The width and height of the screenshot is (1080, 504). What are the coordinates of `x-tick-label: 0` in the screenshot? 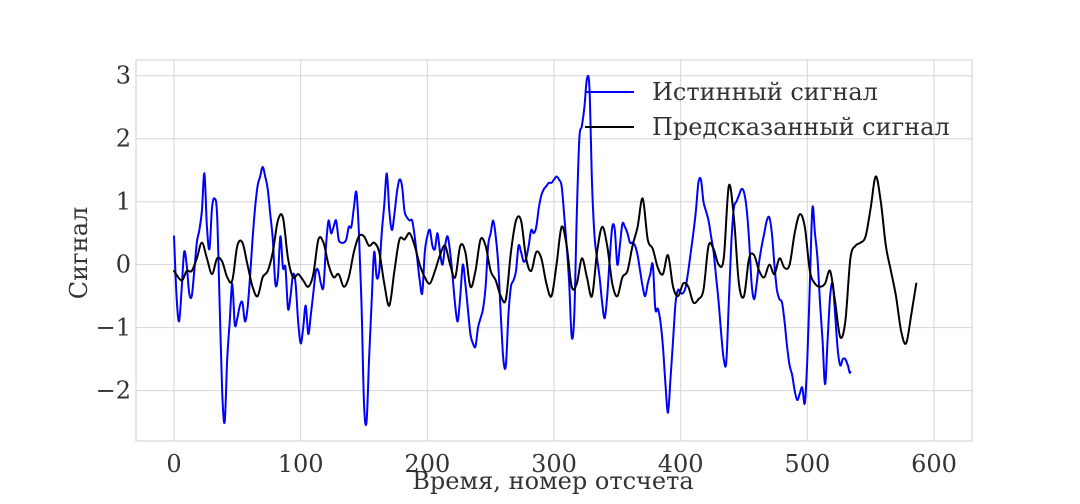 It's located at (173, 464).